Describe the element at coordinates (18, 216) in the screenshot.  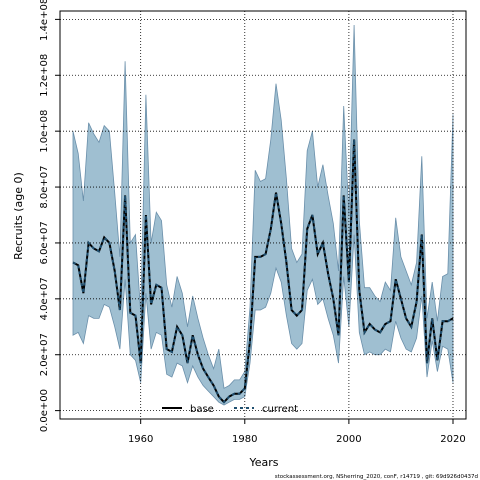
I see `y-axis-title: Recruits (age 0)` at that location.